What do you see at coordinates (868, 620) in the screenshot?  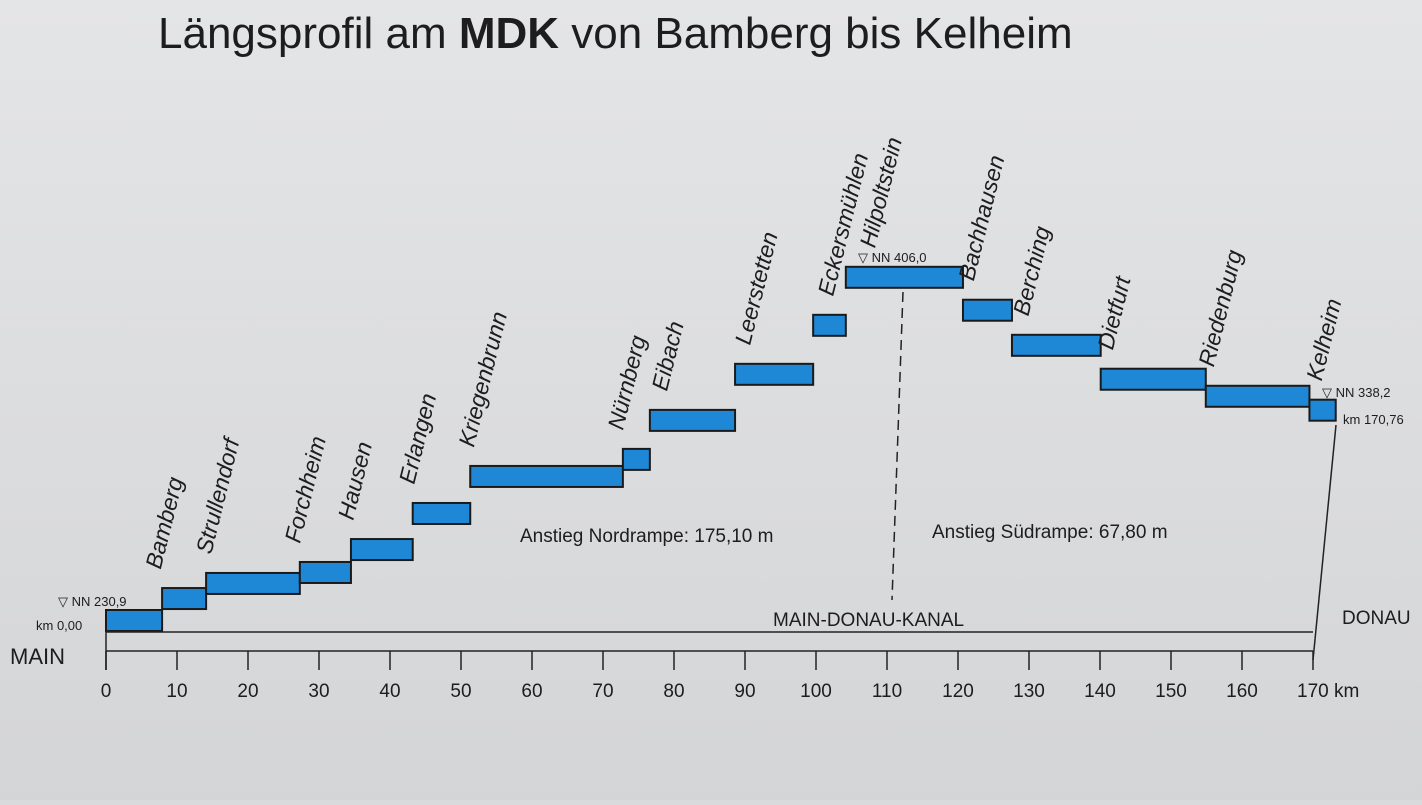 I see `canal-label: MAIN-DONAU-KANAL` at bounding box center [868, 620].